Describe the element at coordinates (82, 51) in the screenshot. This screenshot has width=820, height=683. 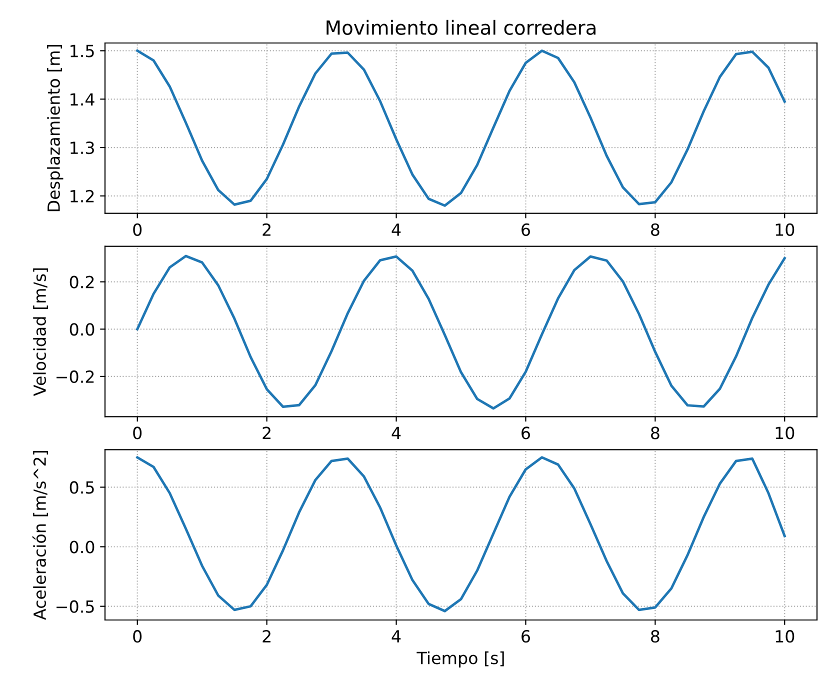
I see `y-tick-label: 1.5` at that location.